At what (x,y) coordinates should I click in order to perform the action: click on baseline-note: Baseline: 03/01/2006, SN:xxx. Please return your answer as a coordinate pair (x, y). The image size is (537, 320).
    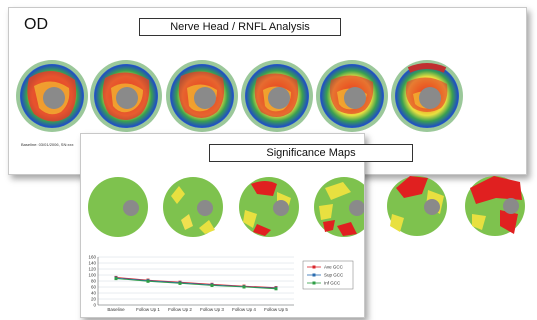
    Looking at the image, I should click on (47, 144).